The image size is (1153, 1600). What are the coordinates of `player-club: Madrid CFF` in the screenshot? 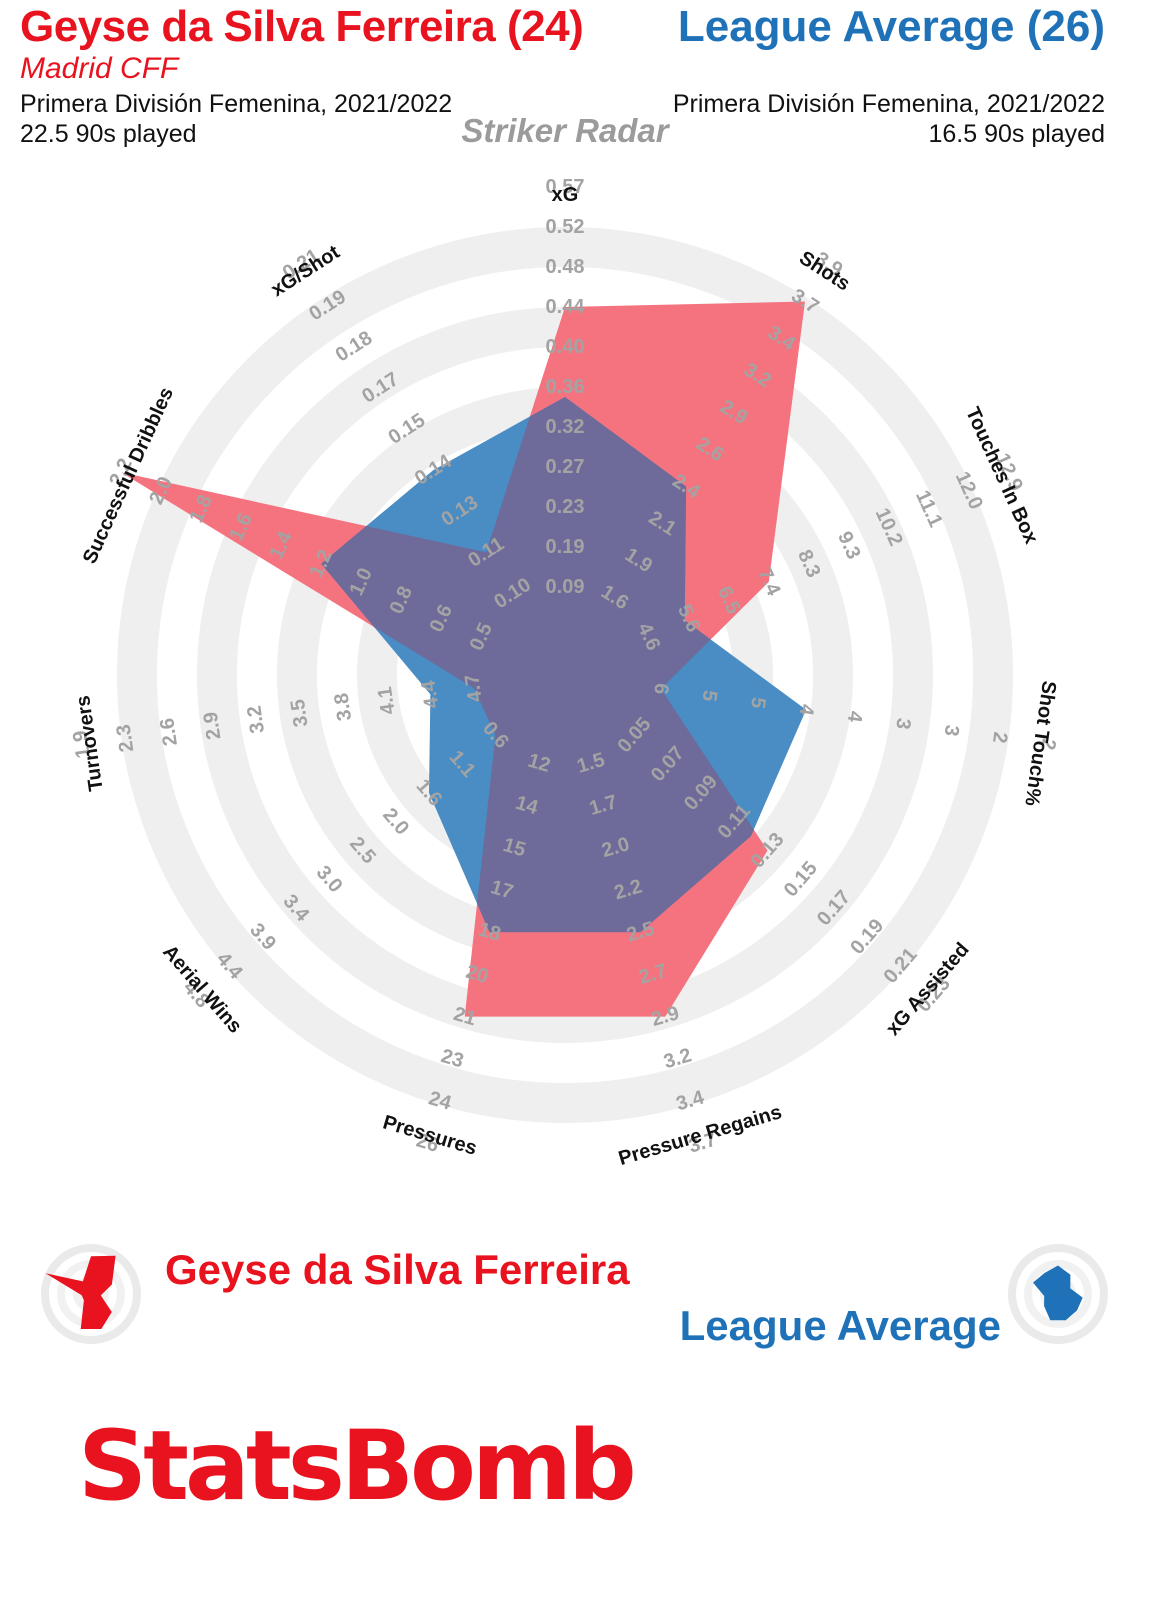 It's located at (99, 68).